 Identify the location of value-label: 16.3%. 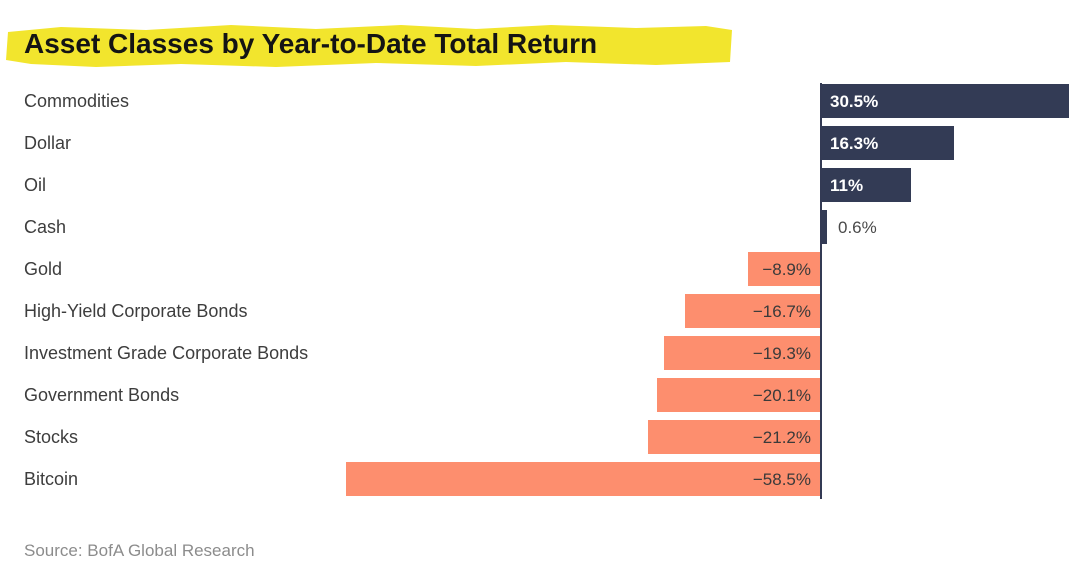
(854, 143).